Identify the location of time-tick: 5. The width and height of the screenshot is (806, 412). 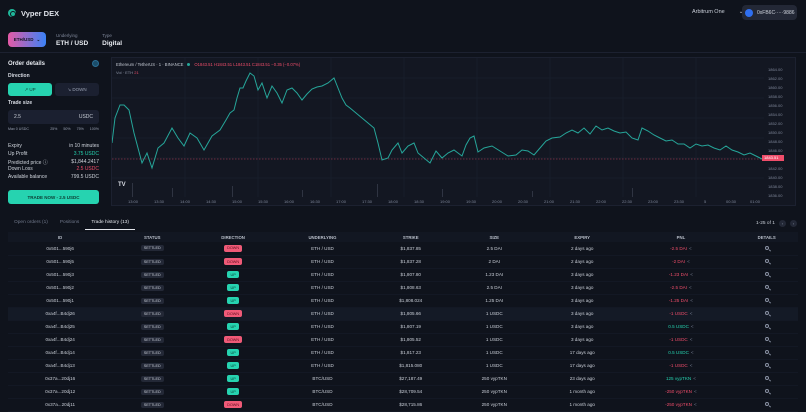
(705, 201).